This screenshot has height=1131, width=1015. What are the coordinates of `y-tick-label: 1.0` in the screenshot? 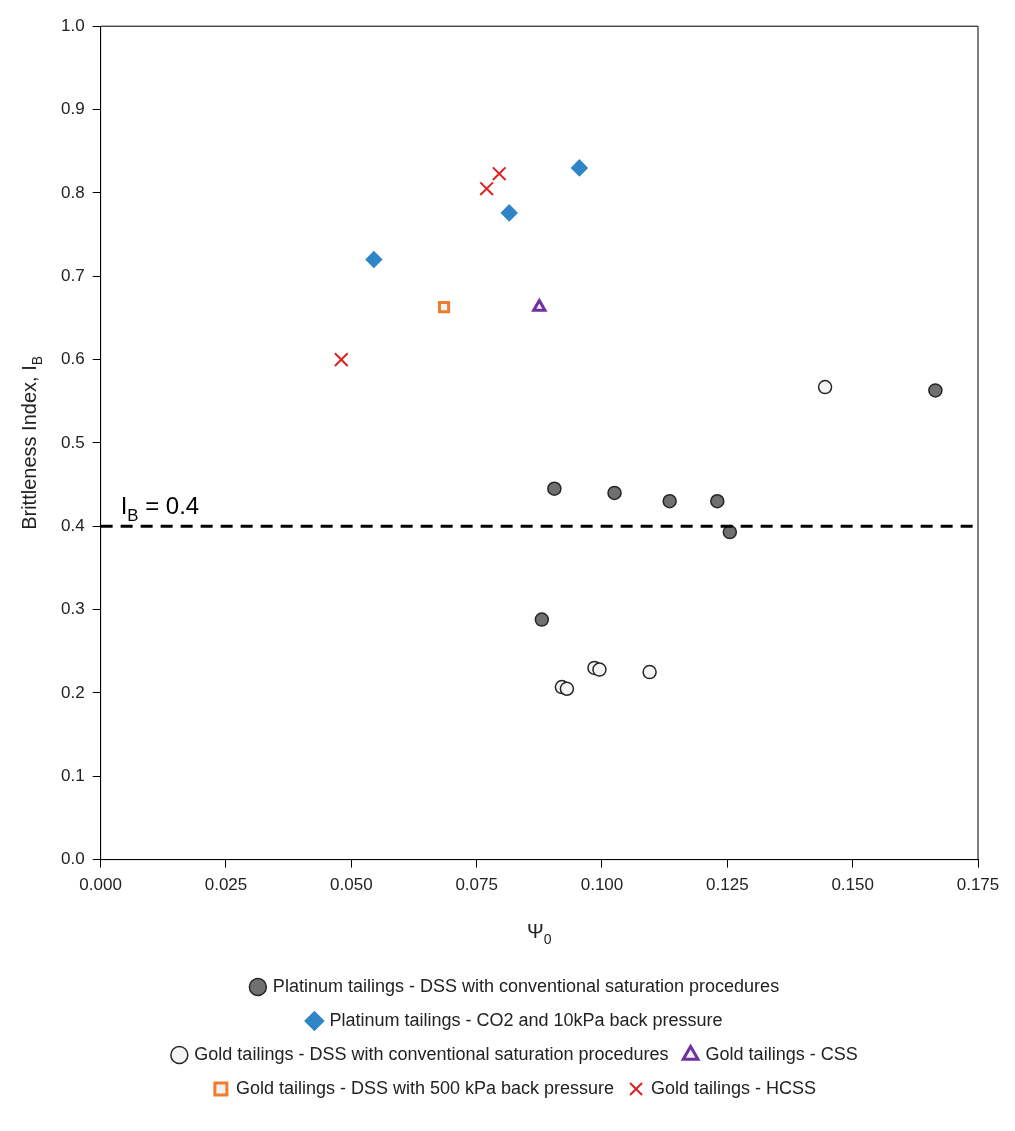 It's located at (72, 25).